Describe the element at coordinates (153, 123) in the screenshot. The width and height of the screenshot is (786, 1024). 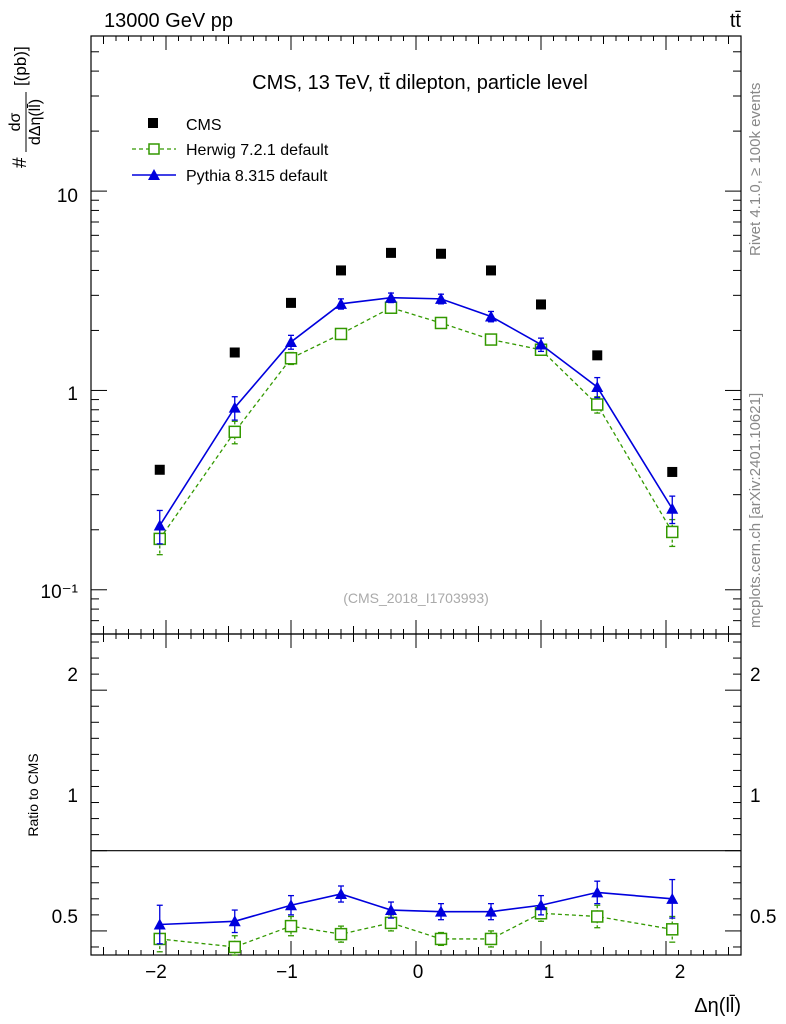
I see `legend-marker-cms` at that location.